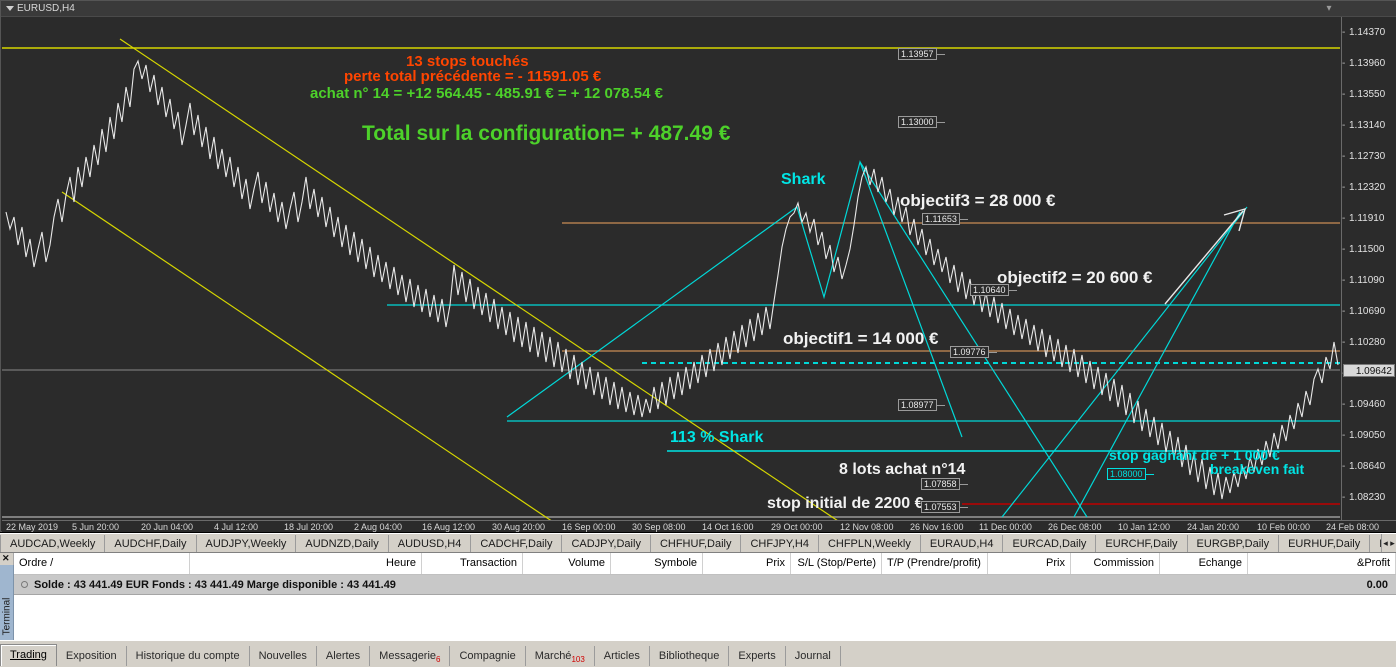  What do you see at coordinates (467, 61) in the screenshot?
I see `annotation-stops-touches: 13 stops touchés` at bounding box center [467, 61].